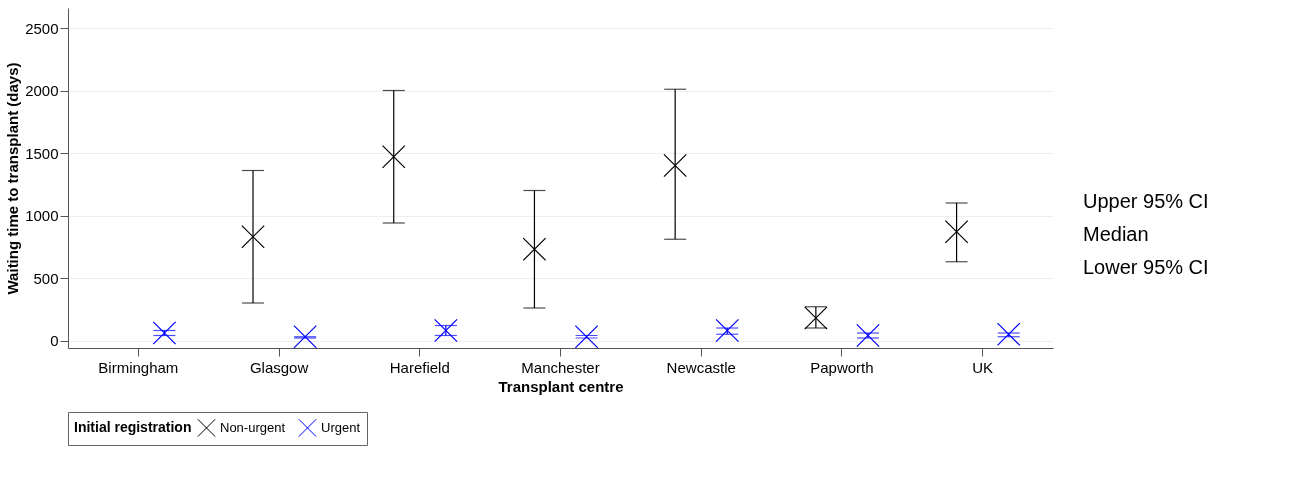 The width and height of the screenshot is (1315, 496). What do you see at coordinates (560, 367) in the screenshot?
I see `x-tick-label: Manchester` at bounding box center [560, 367].